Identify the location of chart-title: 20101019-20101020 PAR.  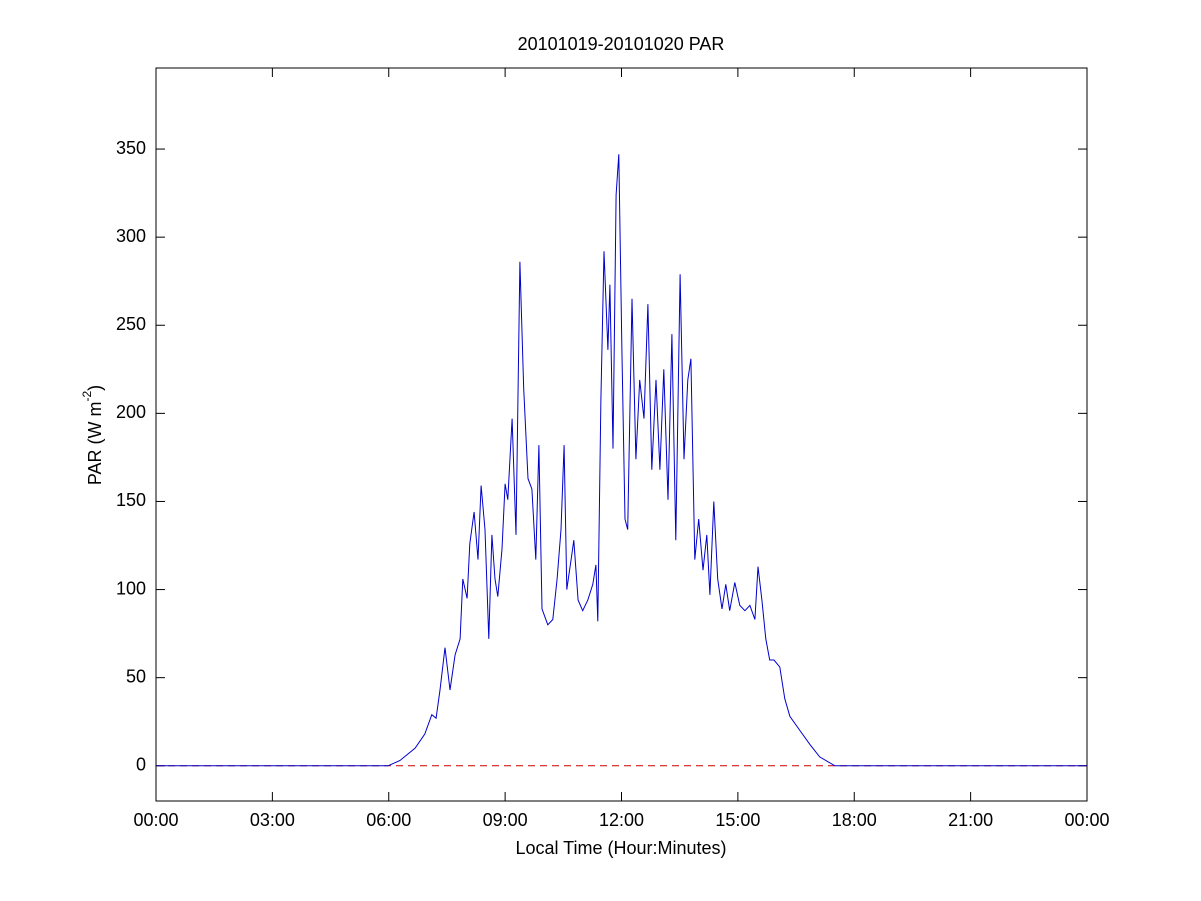
(621, 44).